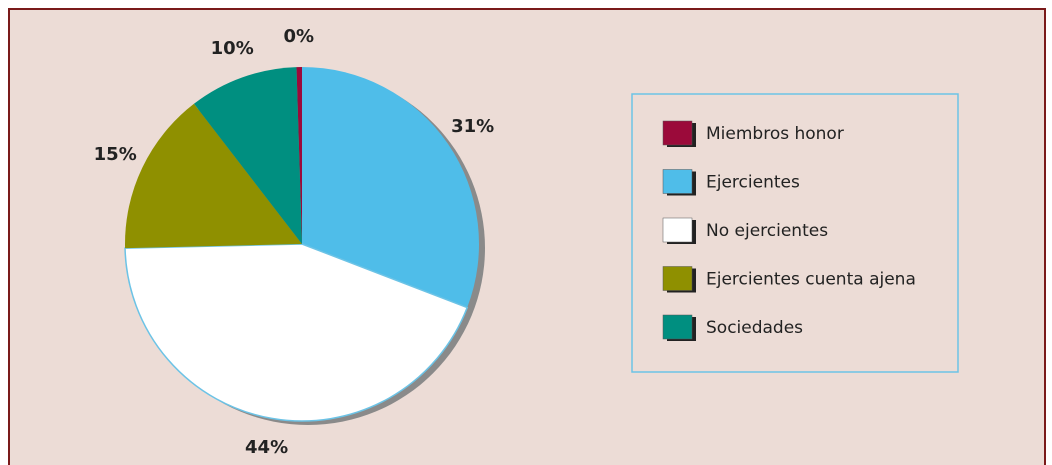  What do you see at coordinates (298, 36) in the screenshot?
I see `data-label: 0%` at bounding box center [298, 36].